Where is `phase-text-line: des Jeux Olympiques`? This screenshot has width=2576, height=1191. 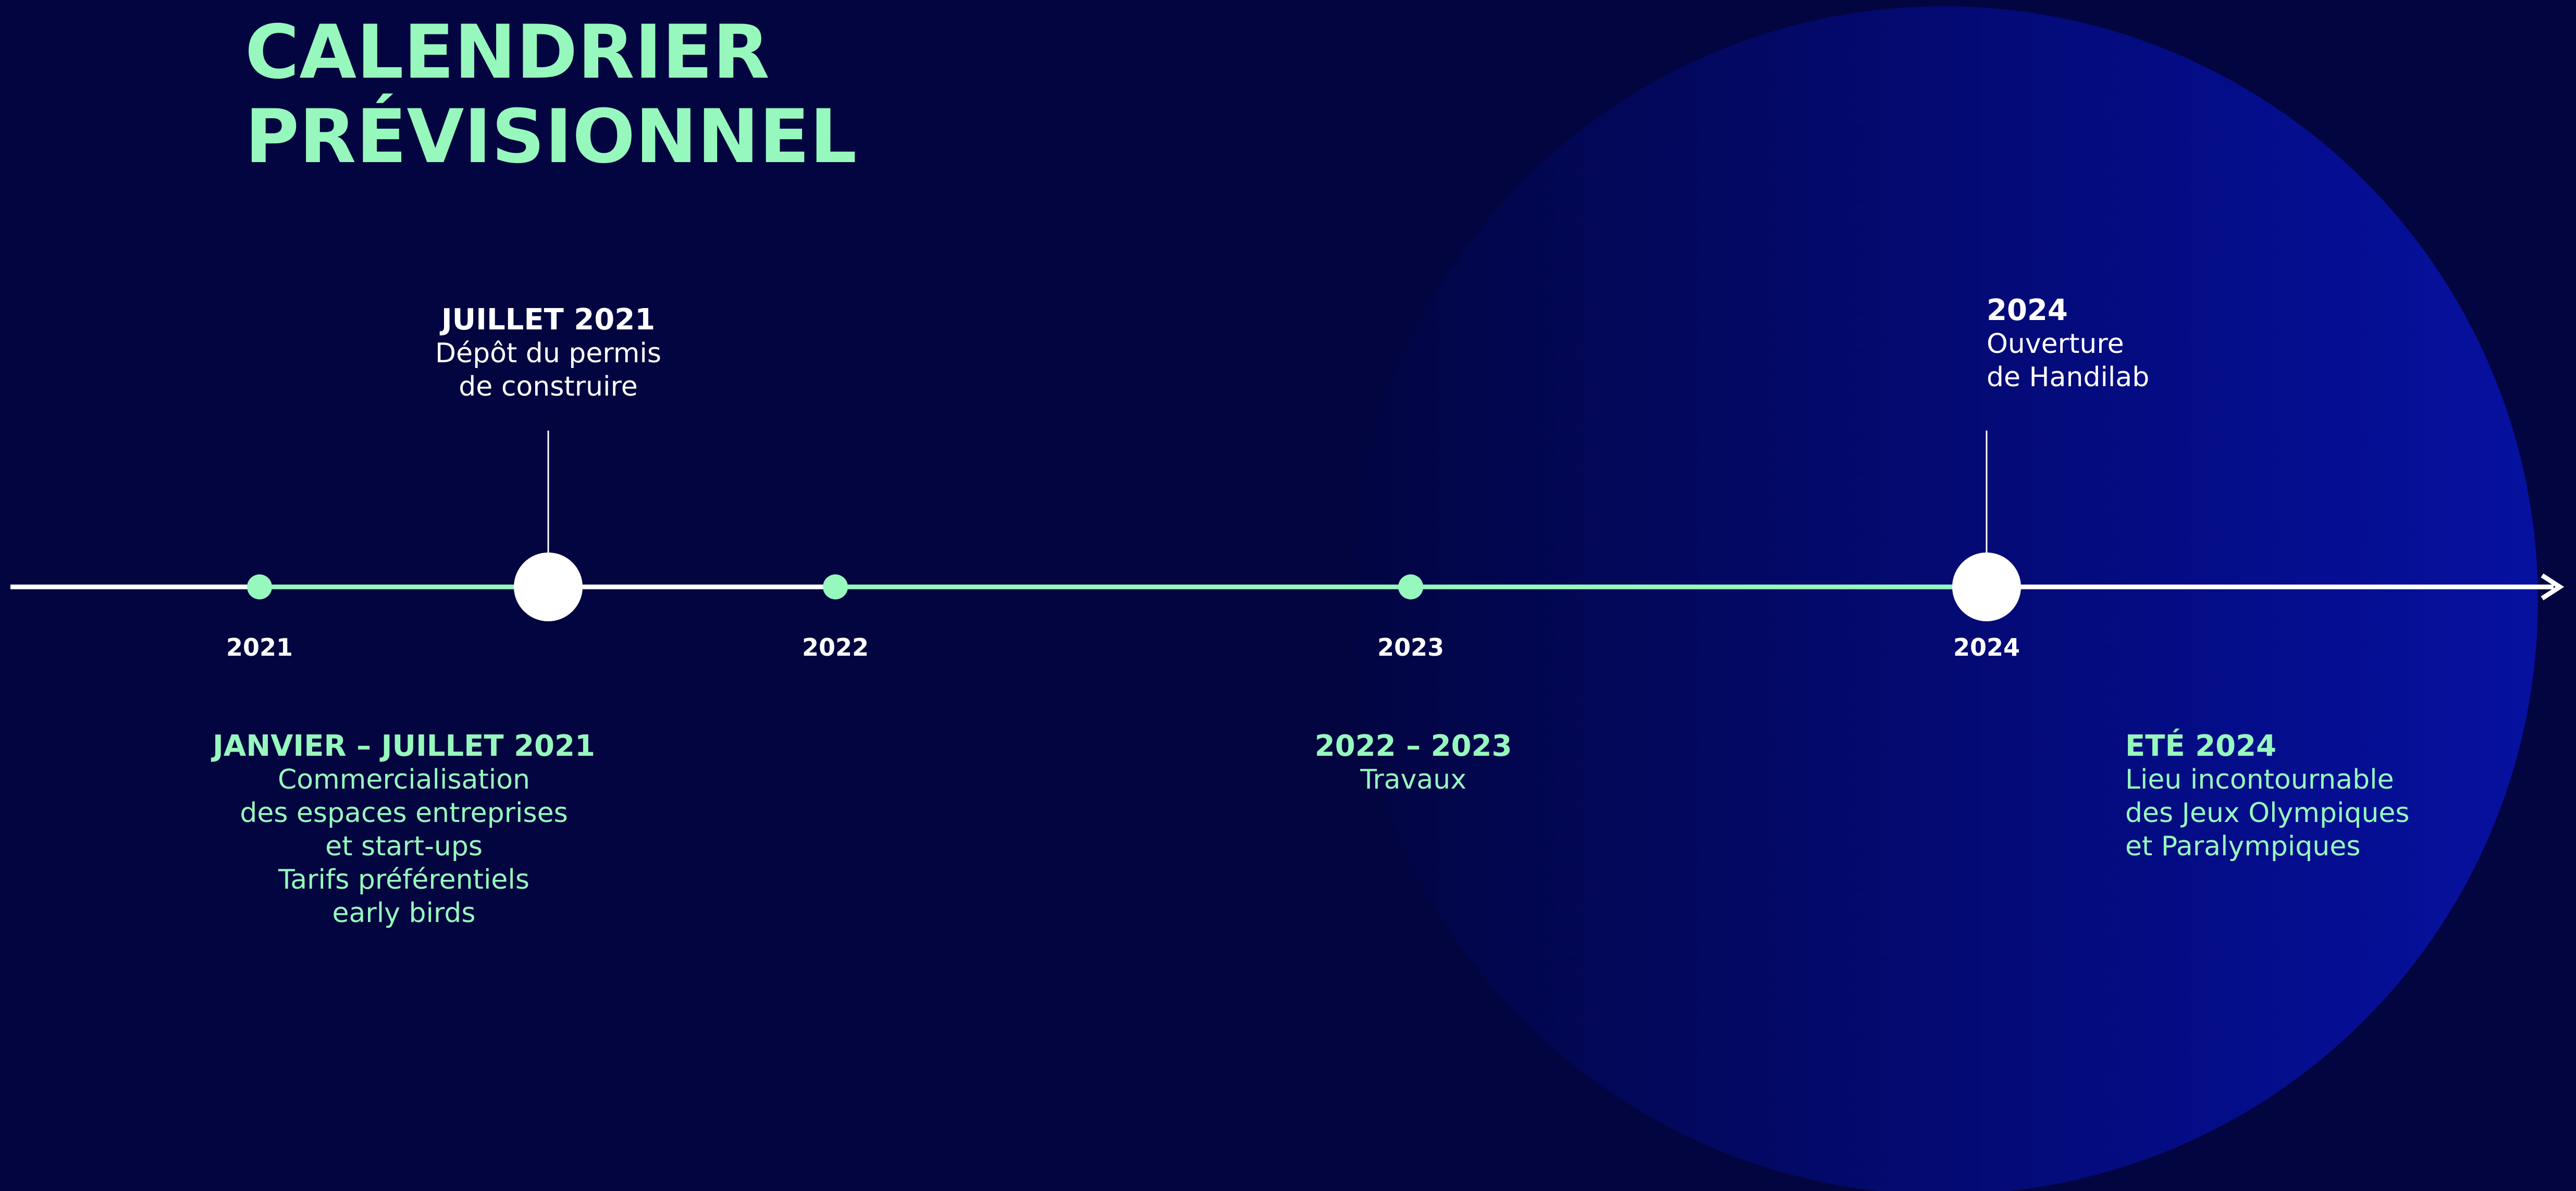 phase-text-line: des Jeux Olympiques is located at coordinates (2267, 813).